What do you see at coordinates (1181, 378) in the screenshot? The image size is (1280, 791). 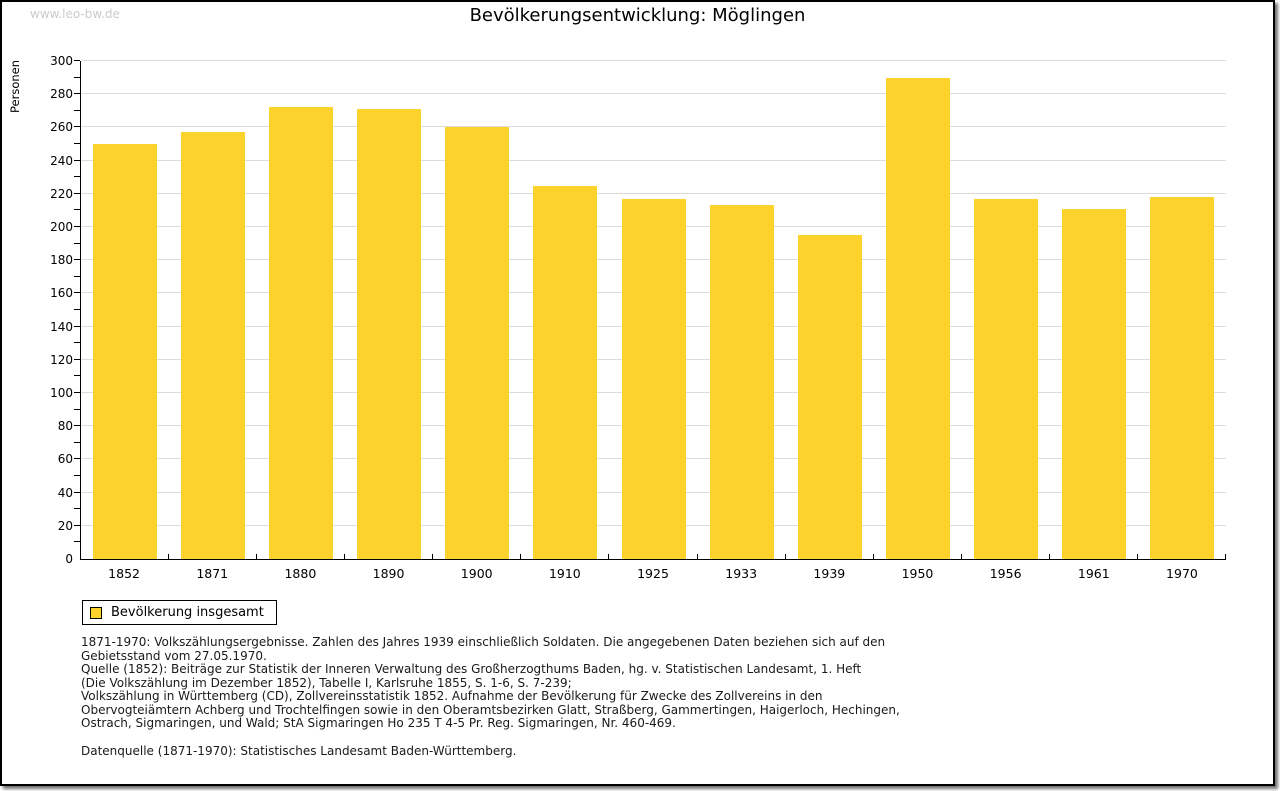 I see `bar-1970` at bounding box center [1181, 378].